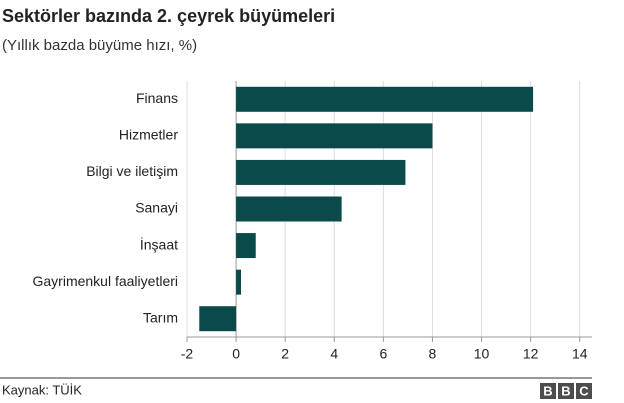 The width and height of the screenshot is (624, 403). Describe the element at coordinates (334, 354) in the screenshot. I see `x-tick-label: 4` at that location.